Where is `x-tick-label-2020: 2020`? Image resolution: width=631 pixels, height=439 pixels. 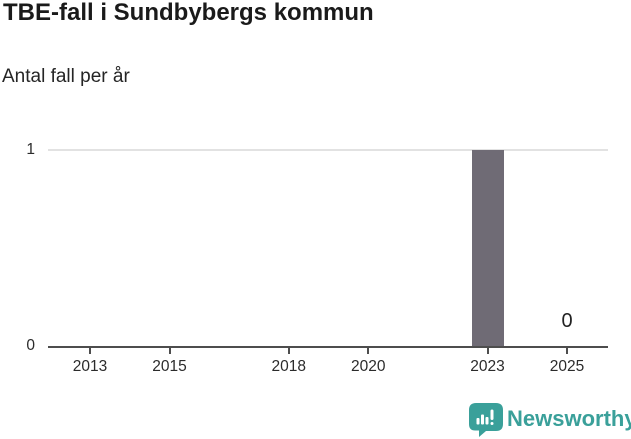 x-tick-label-2020: 2020 is located at coordinates (368, 366).